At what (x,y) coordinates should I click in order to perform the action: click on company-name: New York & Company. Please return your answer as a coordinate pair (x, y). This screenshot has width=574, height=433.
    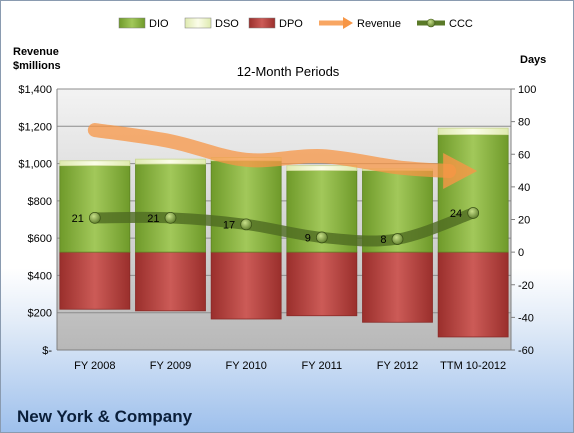
    Looking at the image, I should click on (105, 416).